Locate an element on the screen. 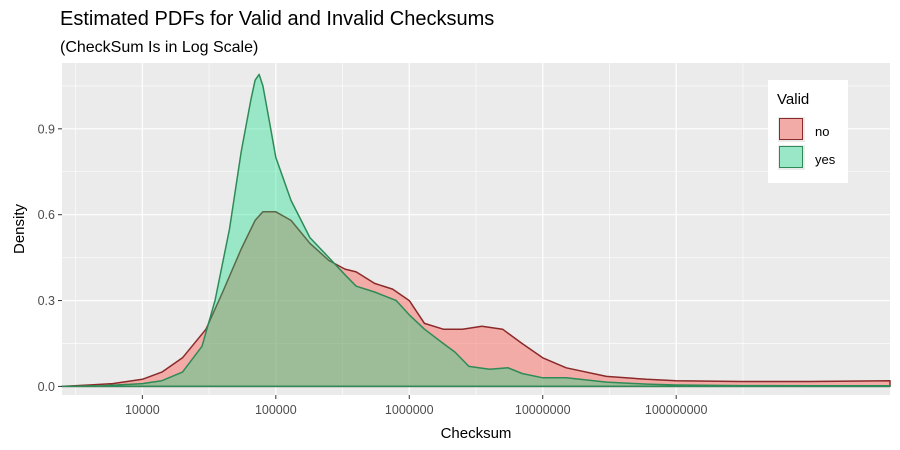 The image size is (900, 450). legend-label-yes: yes is located at coordinates (825, 159).